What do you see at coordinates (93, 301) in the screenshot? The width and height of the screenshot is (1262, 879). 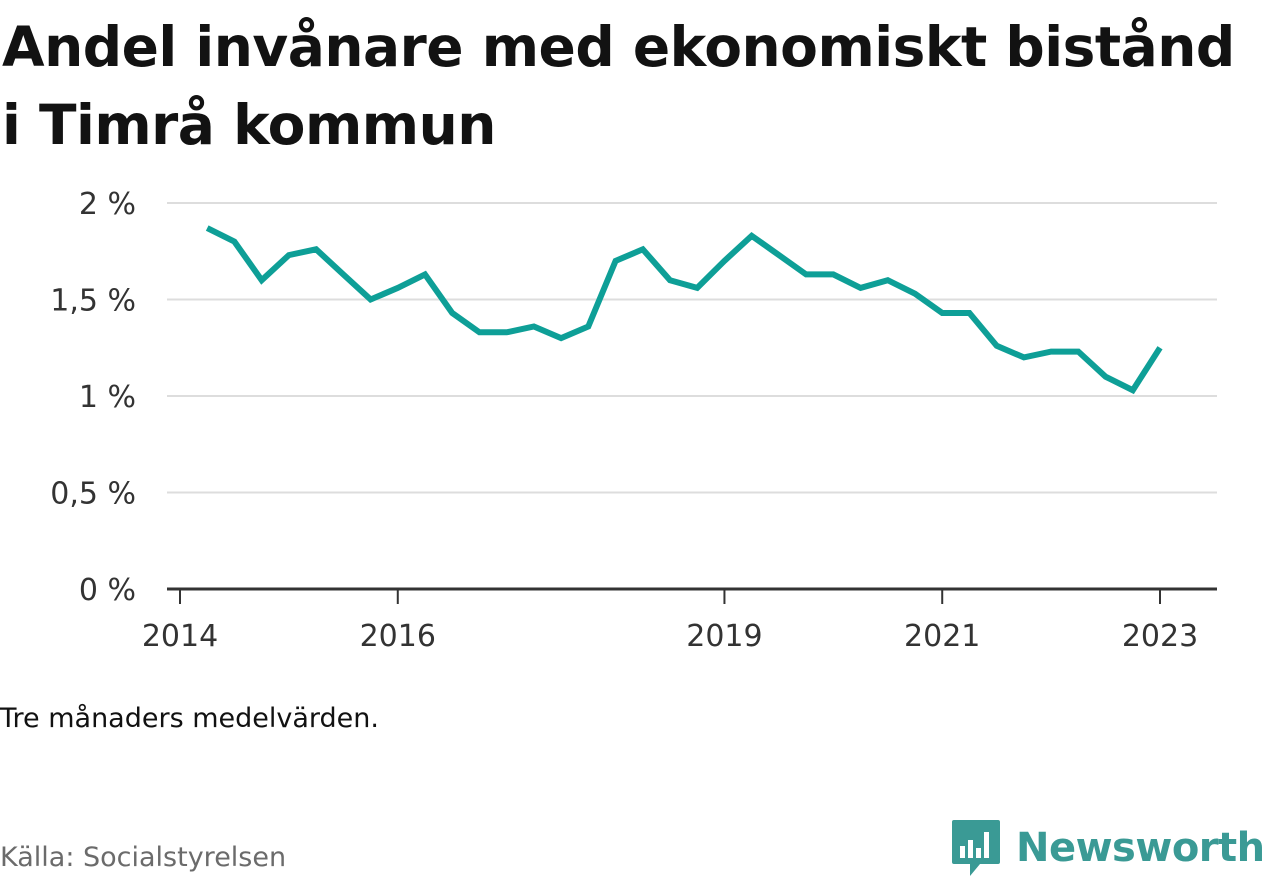 I see `y-tick-label: 1,5 %` at bounding box center [93, 301].